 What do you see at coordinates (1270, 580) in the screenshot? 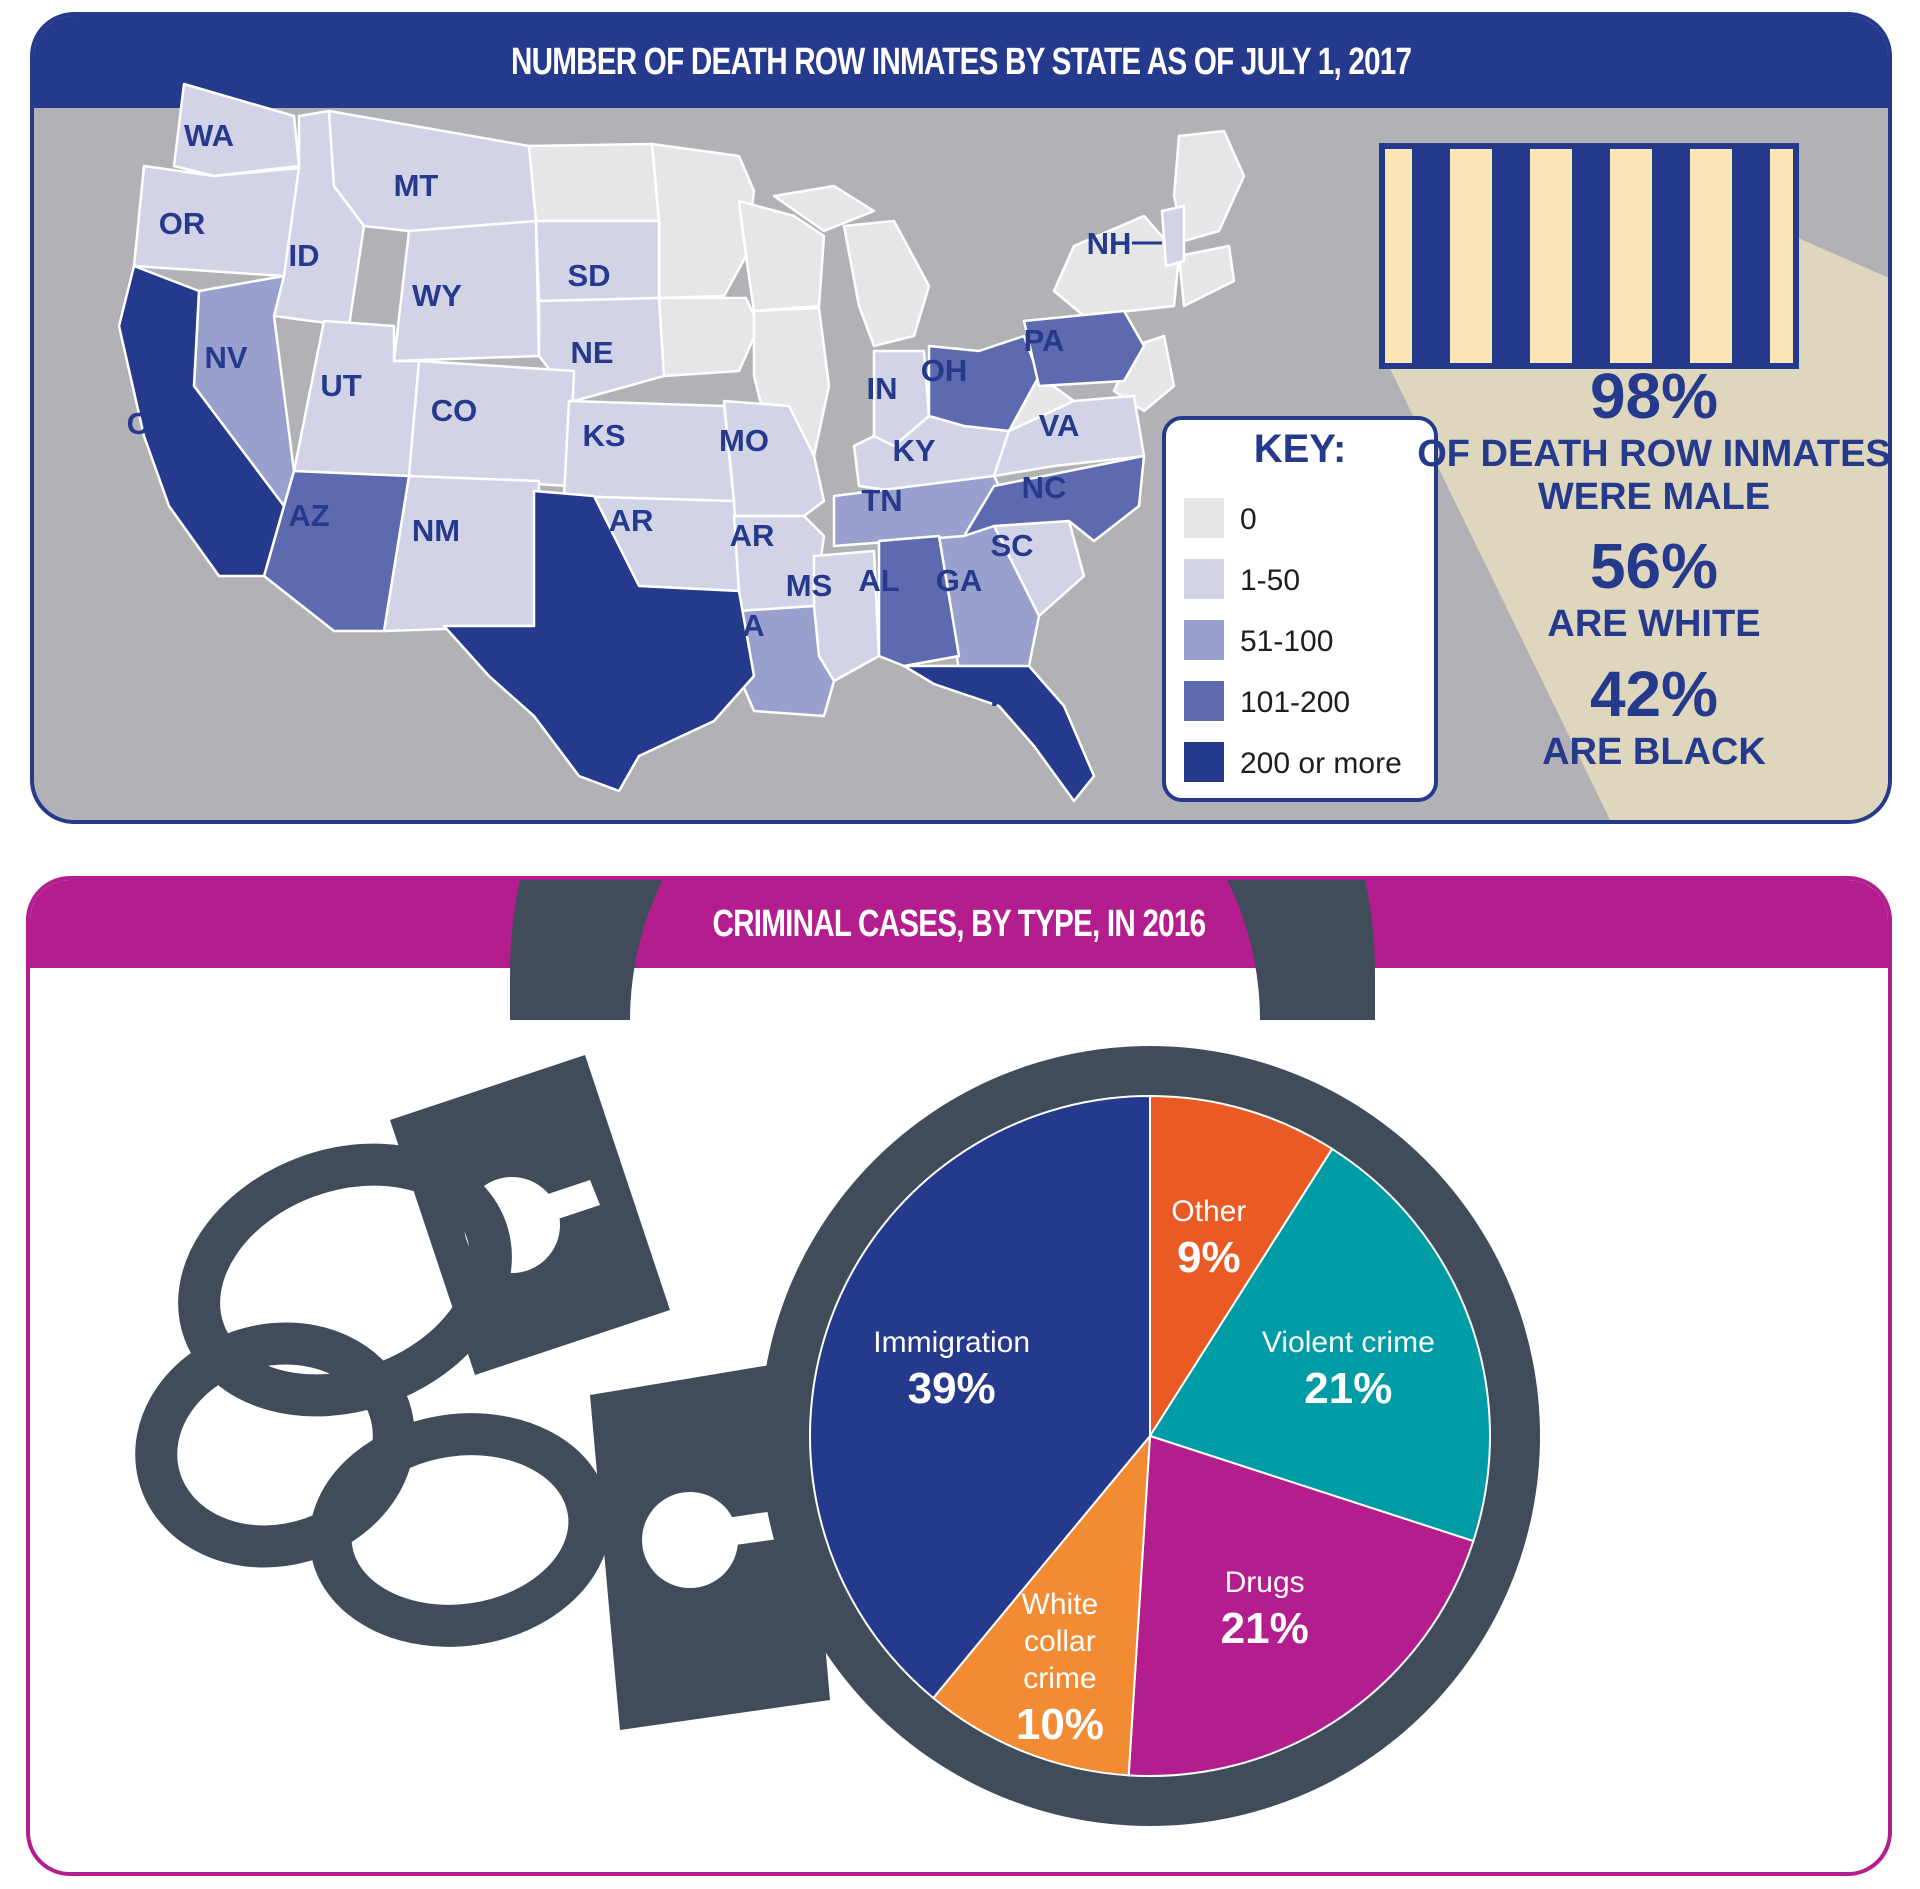
I see `legend-label: 1-50` at bounding box center [1270, 580].